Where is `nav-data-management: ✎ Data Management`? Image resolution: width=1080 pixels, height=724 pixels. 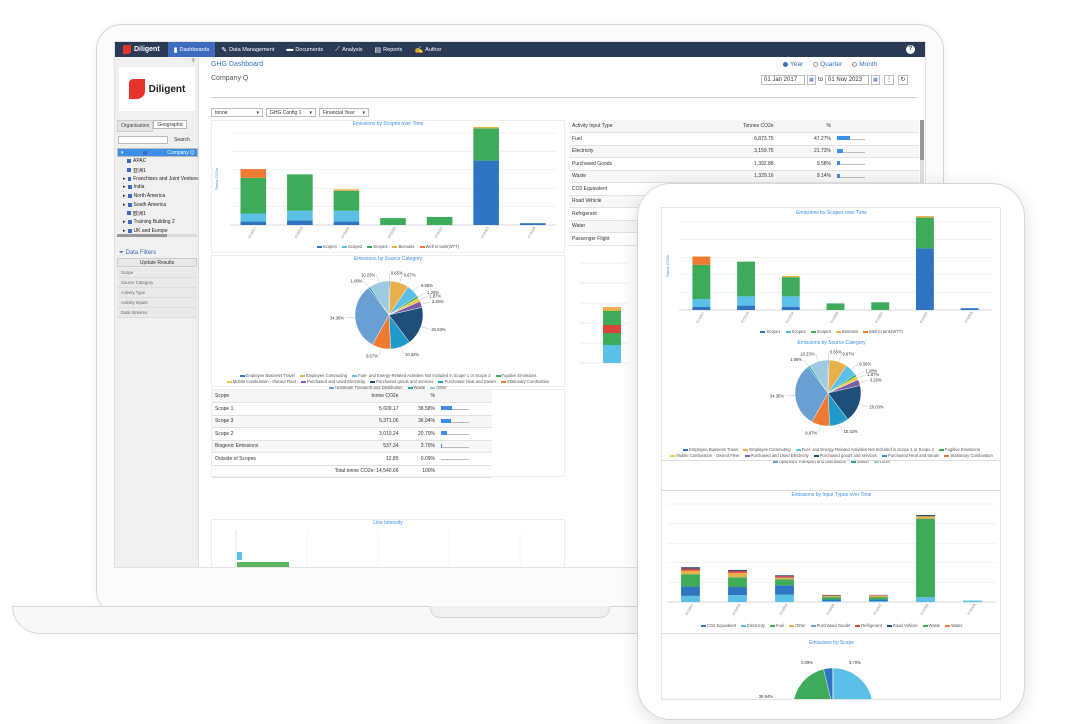
nav-data-management: ✎ Data Management is located at coordinates (248, 50).